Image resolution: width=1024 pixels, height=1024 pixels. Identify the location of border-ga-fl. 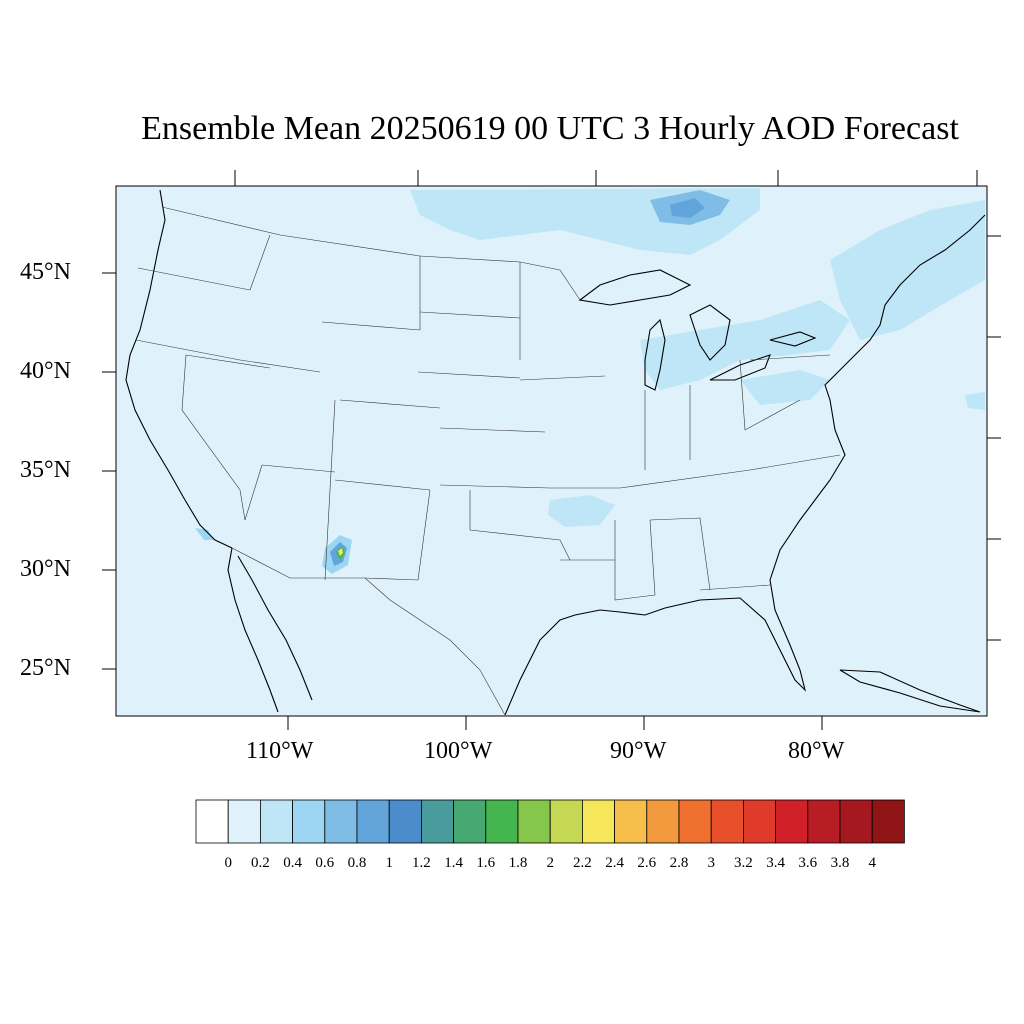
(735, 587).